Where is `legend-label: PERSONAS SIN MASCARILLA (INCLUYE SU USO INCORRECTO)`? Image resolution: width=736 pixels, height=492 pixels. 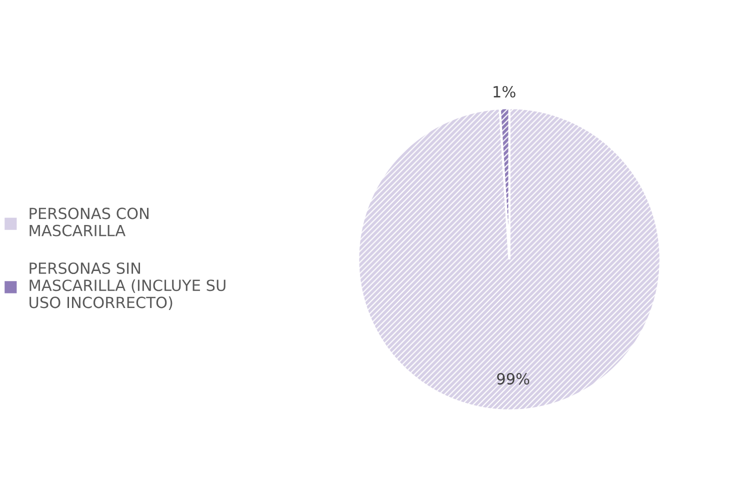
legend-label: PERSONAS SIN MASCARILLA (INCLUYE SU USO INCORRECTO) is located at coordinates (128, 286).